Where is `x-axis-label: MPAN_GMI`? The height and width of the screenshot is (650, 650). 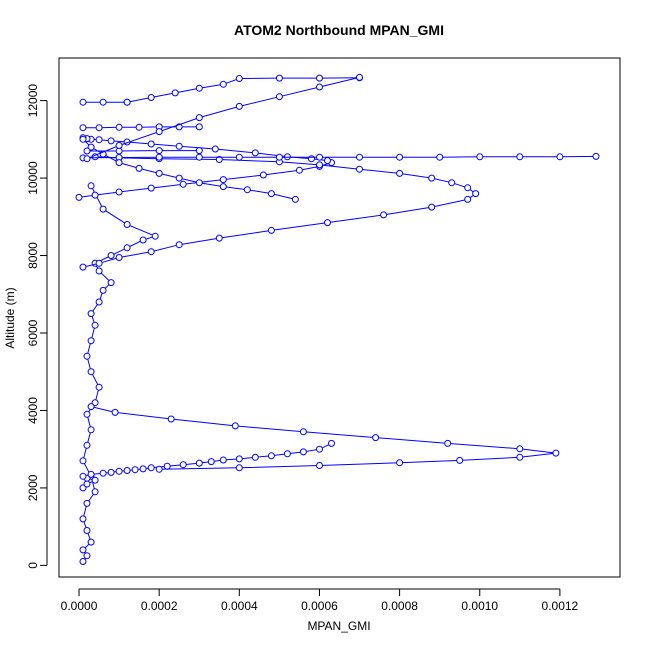 x-axis-label: MPAN_GMI is located at coordinates (338, 626).